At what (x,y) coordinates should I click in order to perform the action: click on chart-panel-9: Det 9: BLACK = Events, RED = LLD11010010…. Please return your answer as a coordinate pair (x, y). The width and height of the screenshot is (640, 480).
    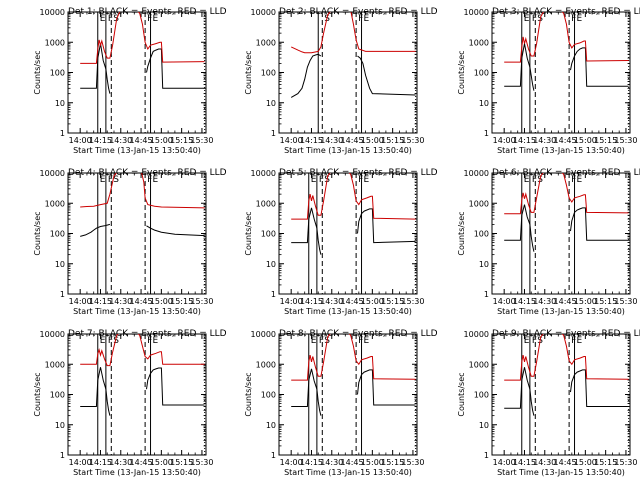
    Looking at the image, I should click on (548, 403).